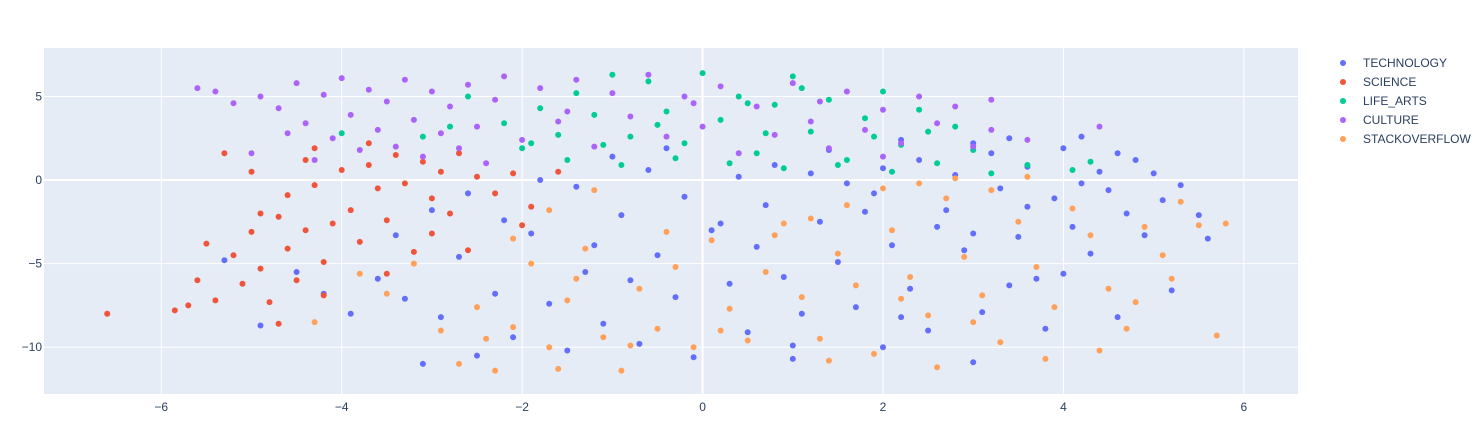 The image size is (1482, 431). I want to click on legend-item-life-arts: LIFE_ARTS, so click(1383, 101).